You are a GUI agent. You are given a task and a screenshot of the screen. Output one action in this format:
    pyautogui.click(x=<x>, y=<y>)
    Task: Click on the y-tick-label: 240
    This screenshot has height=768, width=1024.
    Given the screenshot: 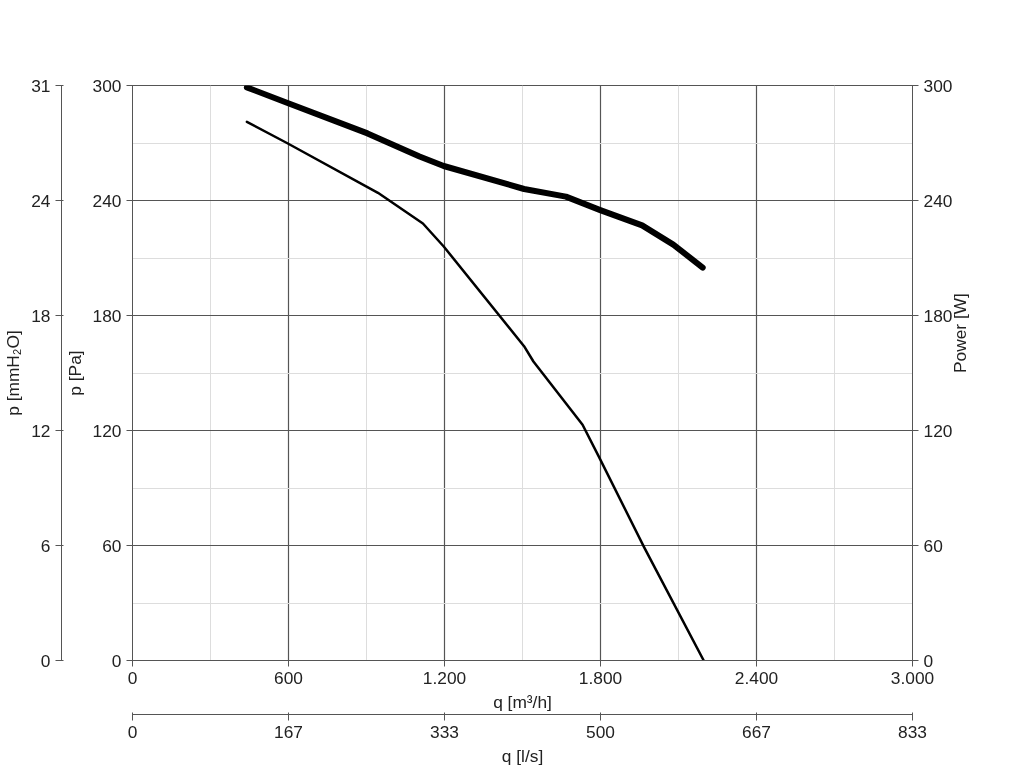 What is the action you would take?
    pyautogui.click(x=107, y=200)
    